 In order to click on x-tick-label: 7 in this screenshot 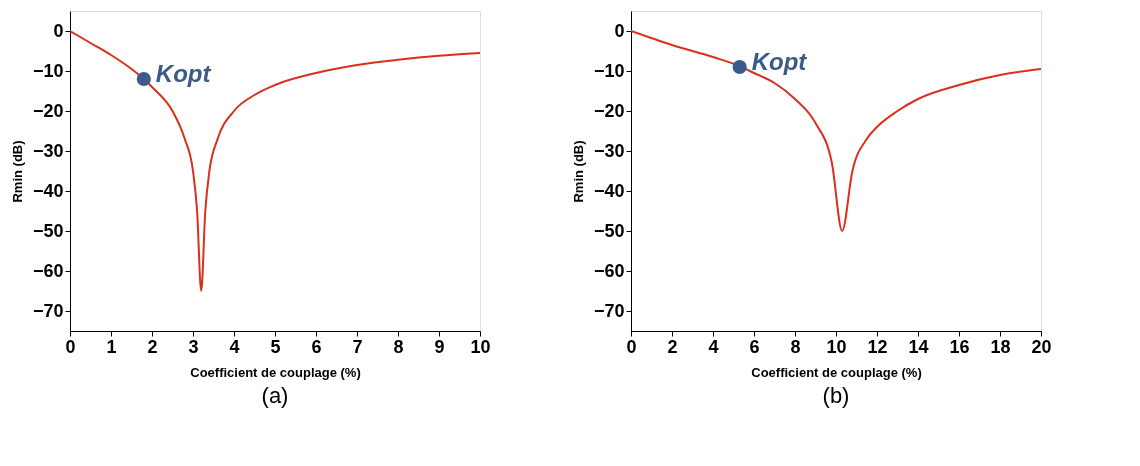, I will do `click(357, 346)`.